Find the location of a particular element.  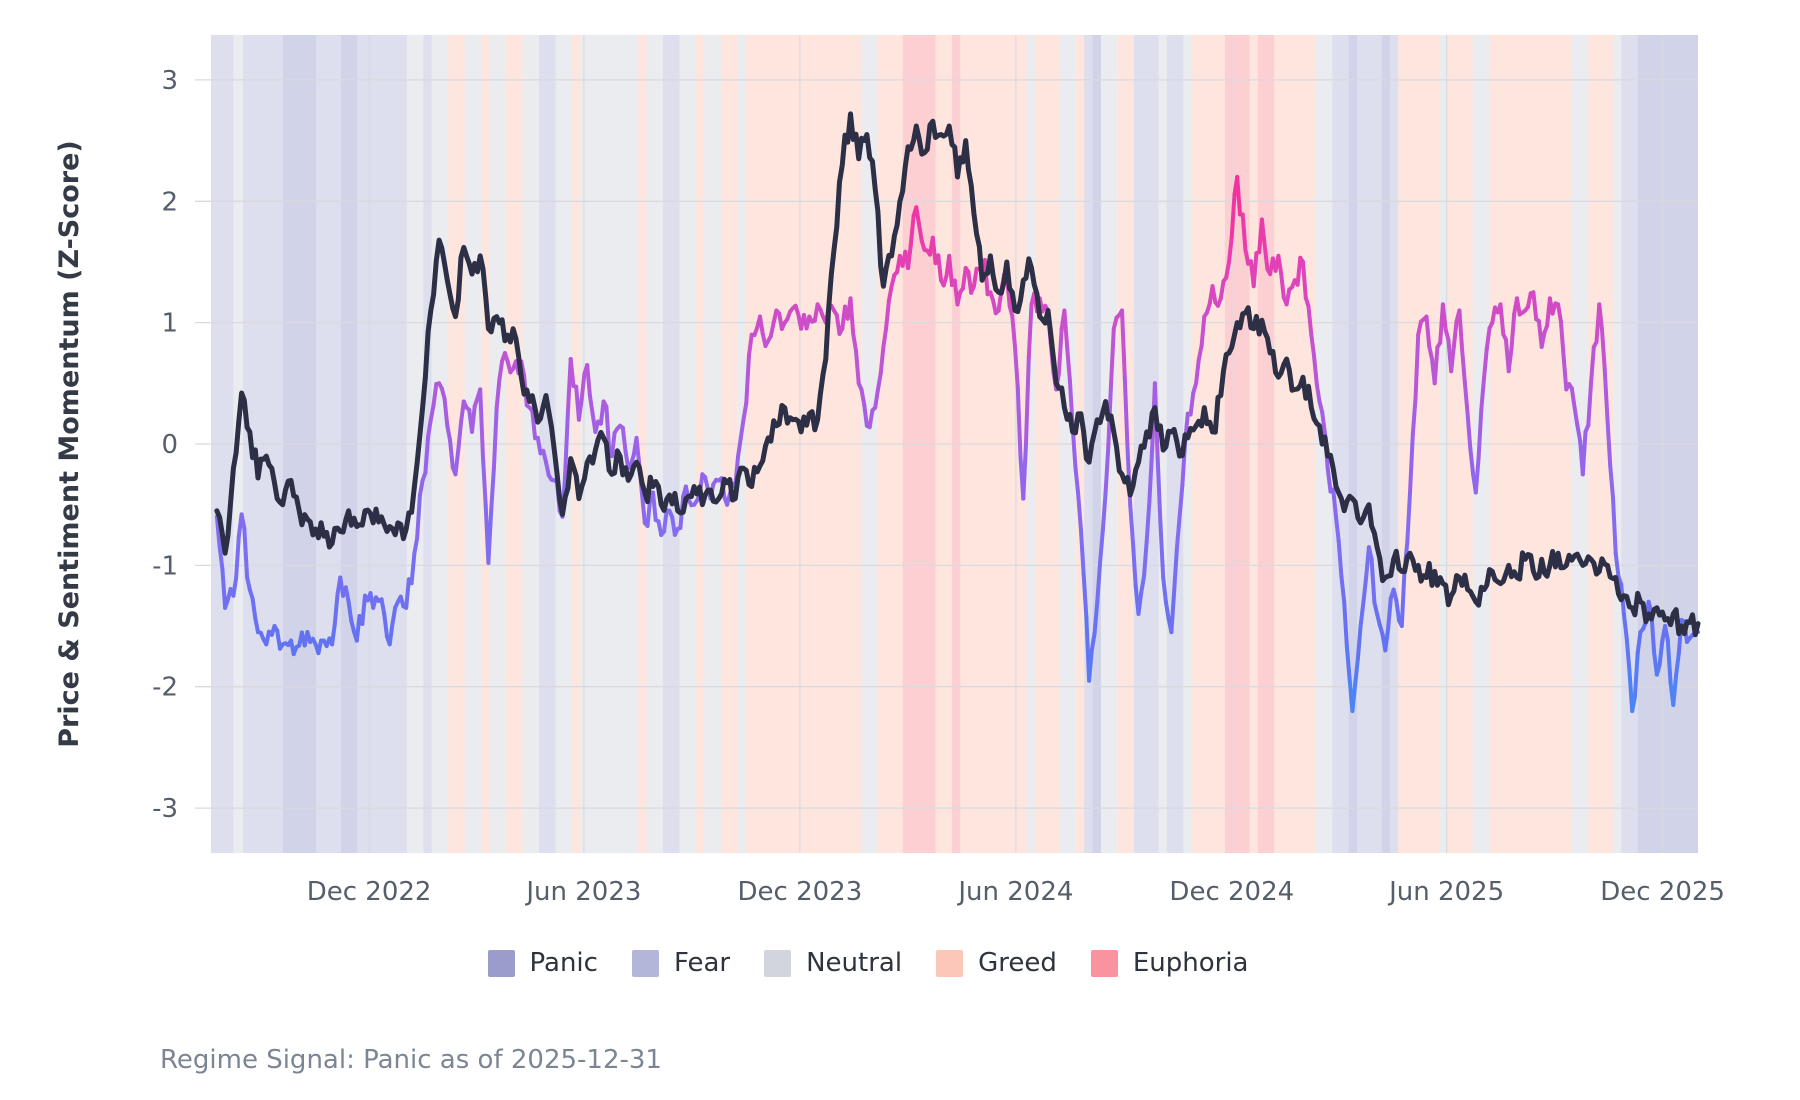

svg-text: Dec 2024 is located at coordinates (1231, 892).